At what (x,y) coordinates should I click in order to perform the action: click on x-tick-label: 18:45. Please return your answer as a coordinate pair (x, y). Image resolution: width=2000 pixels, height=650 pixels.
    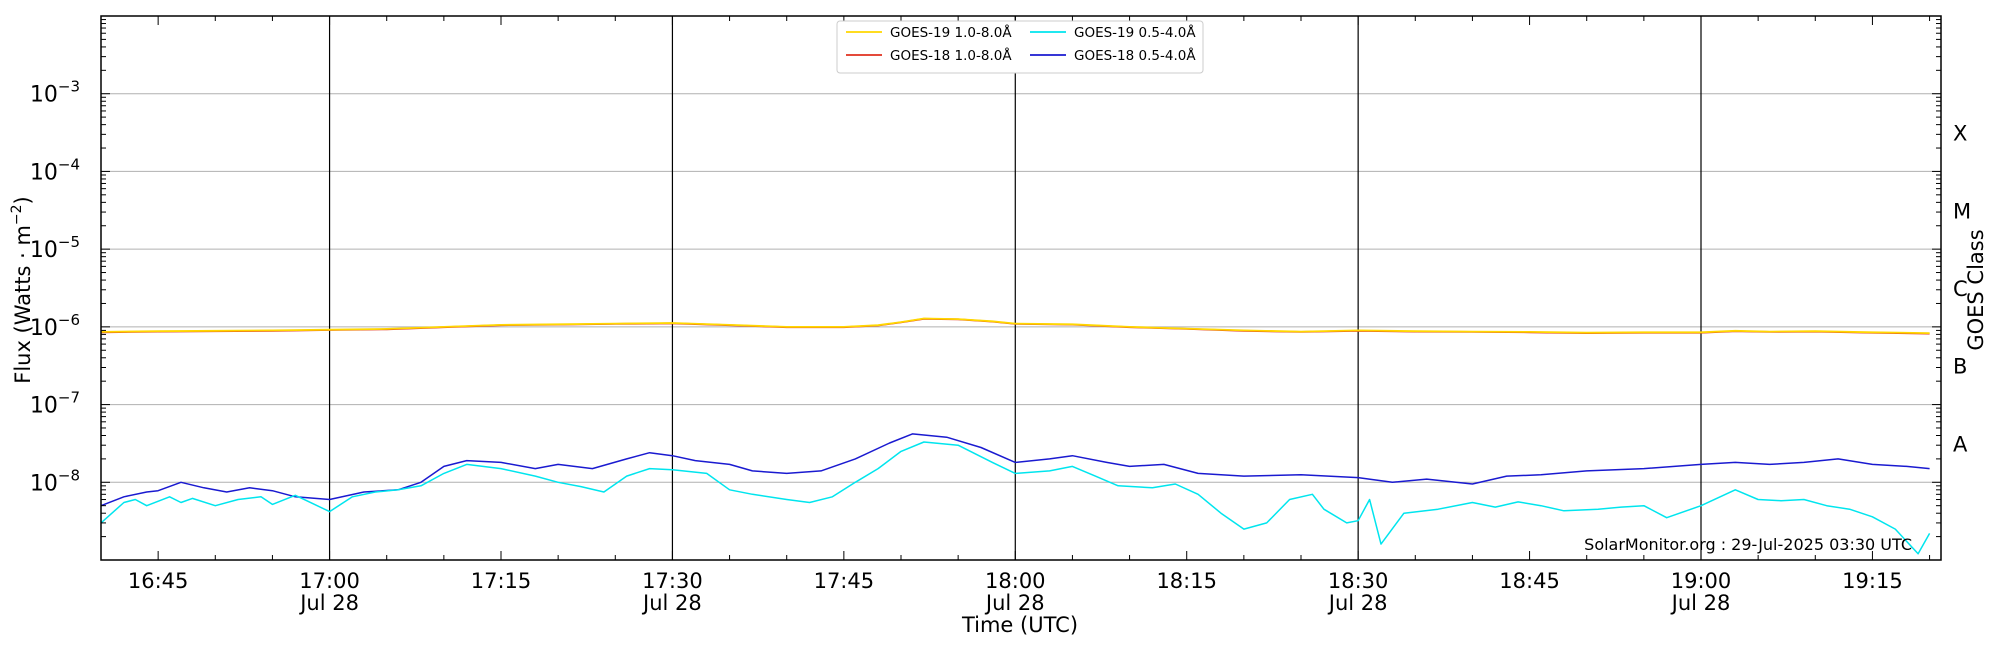
    Looking at the image, I should click on (1529, 581).